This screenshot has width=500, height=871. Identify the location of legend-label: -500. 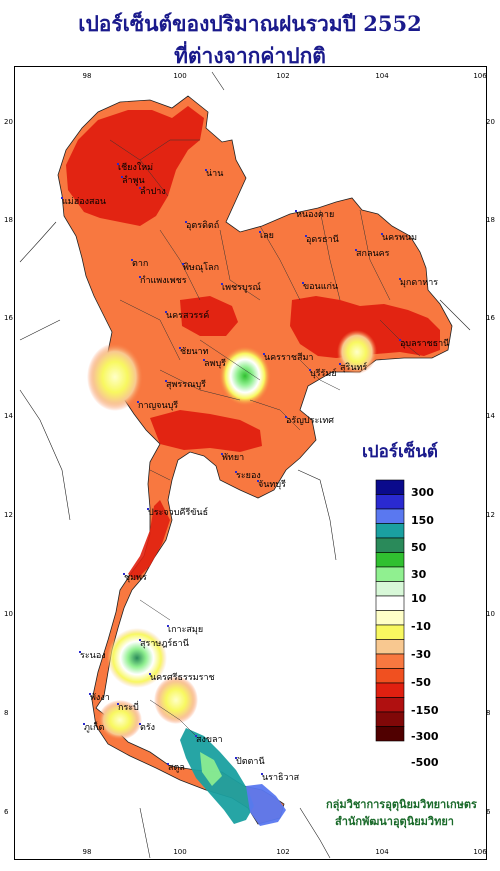
(425, 762).